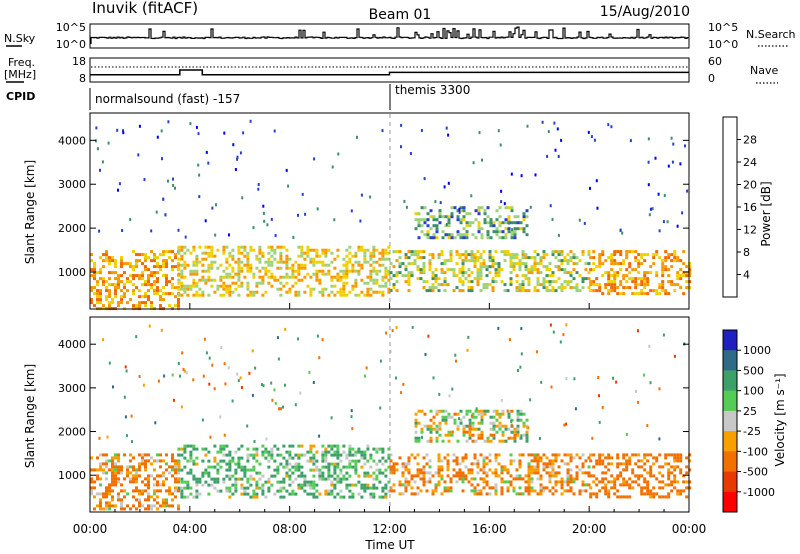  What do you see at coordinates (746, 275) in the screenshot?
I see `colorbar-tick-label: 4` at bounding box center [746, 275].